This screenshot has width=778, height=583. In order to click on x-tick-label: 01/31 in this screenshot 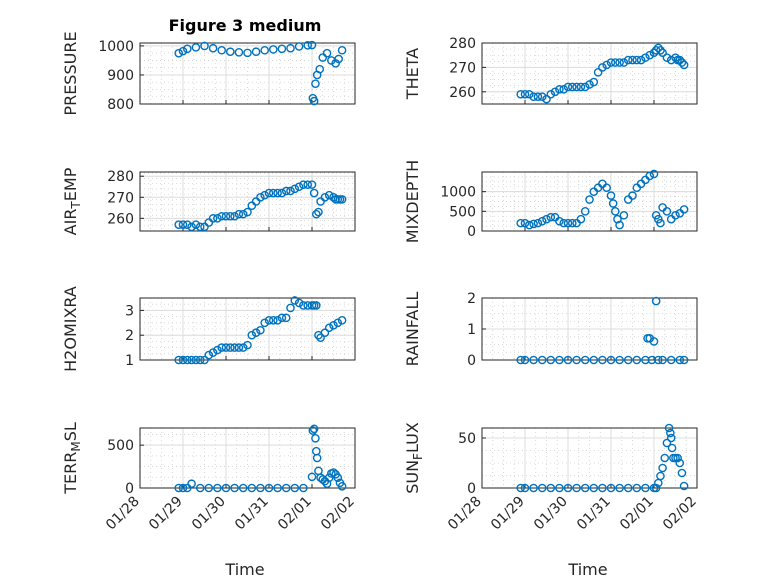, I will do `click(594, 514)`.